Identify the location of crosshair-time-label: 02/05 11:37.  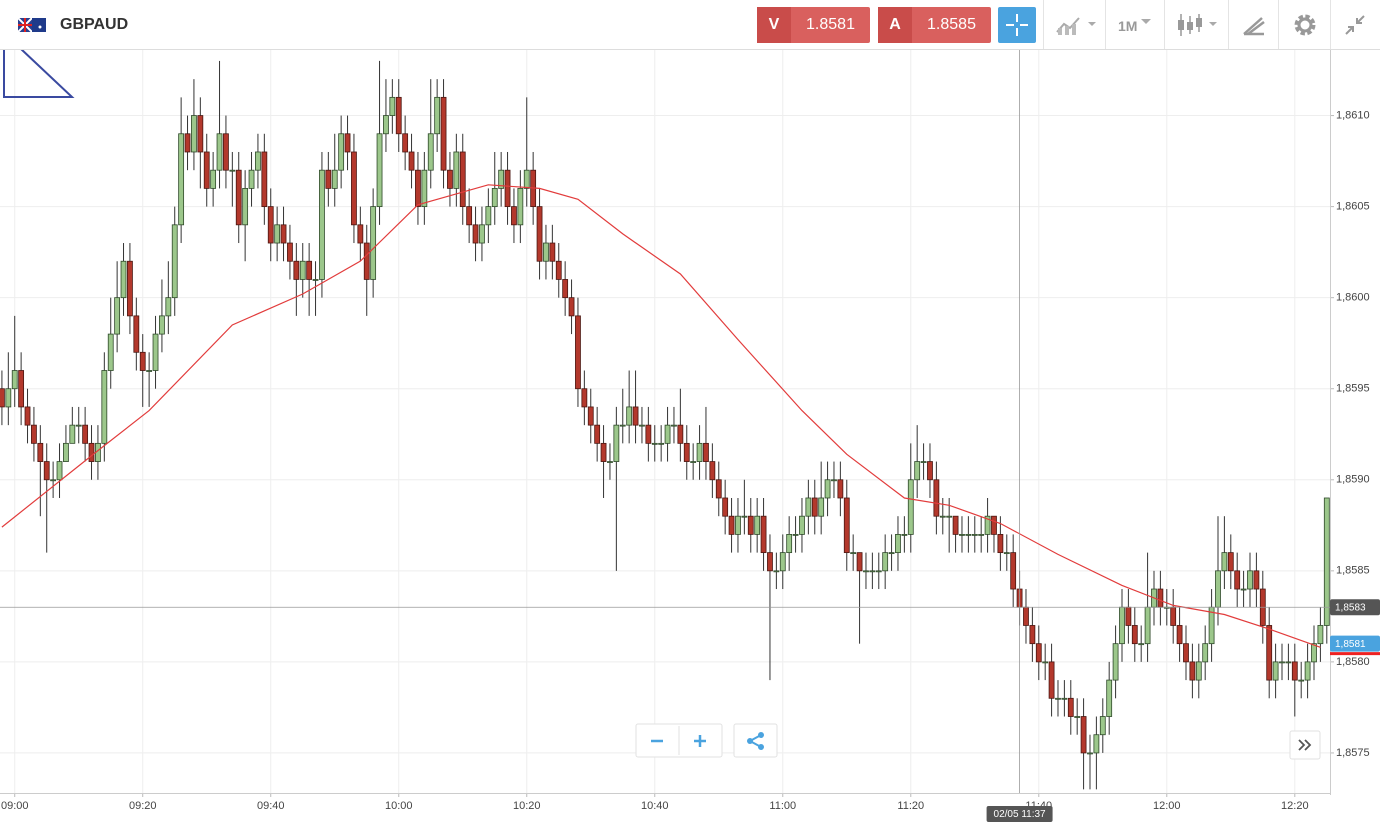
(1020, 814).